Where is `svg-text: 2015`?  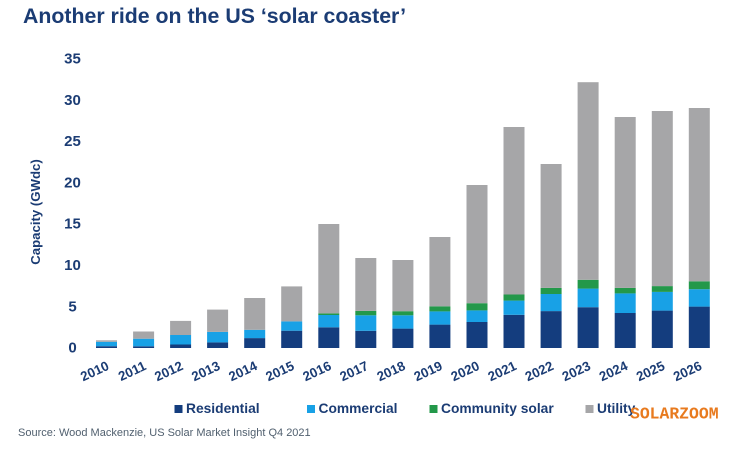
svg-text: 2015 is located at coordinates (280, 371).